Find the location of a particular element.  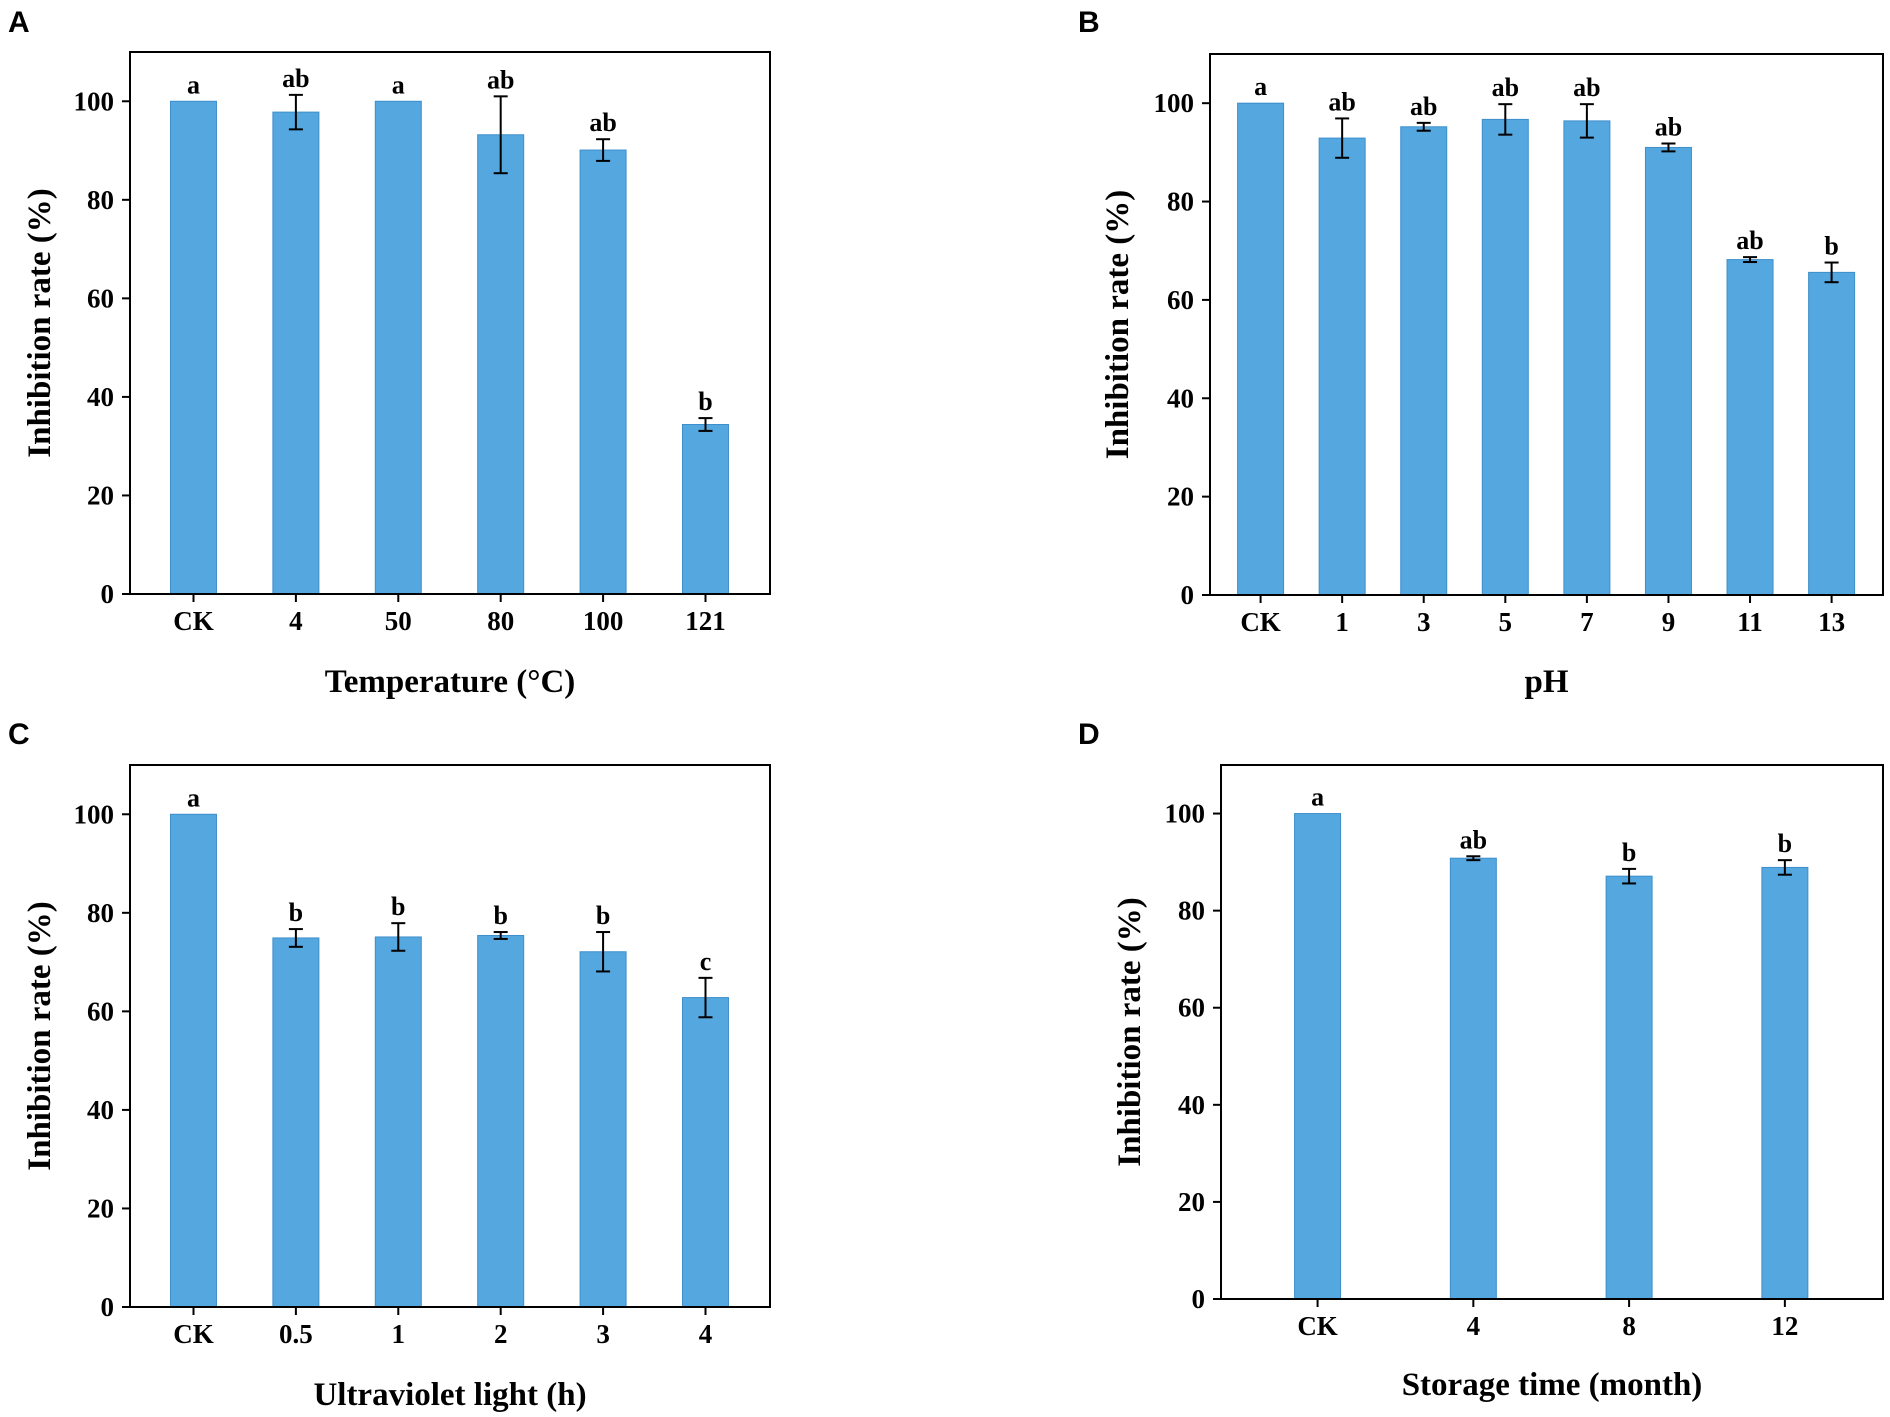

chart-a-significance-label: b is located at coordinates (705, 401).